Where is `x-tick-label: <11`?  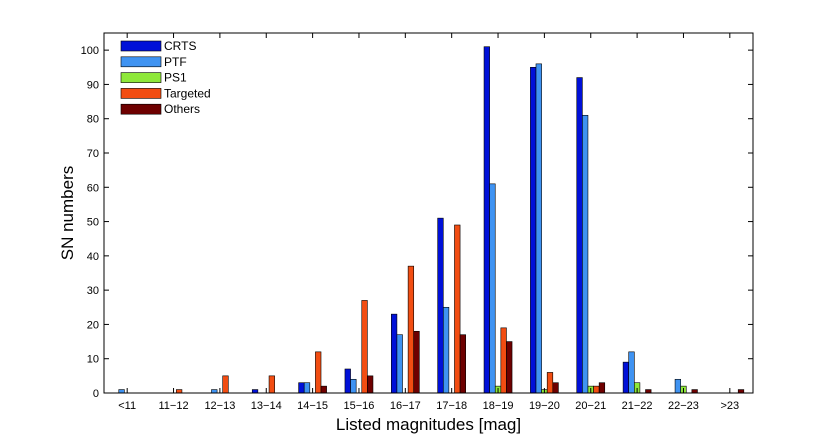 x-tick-label: <11 is located at coordinates (127, 406).